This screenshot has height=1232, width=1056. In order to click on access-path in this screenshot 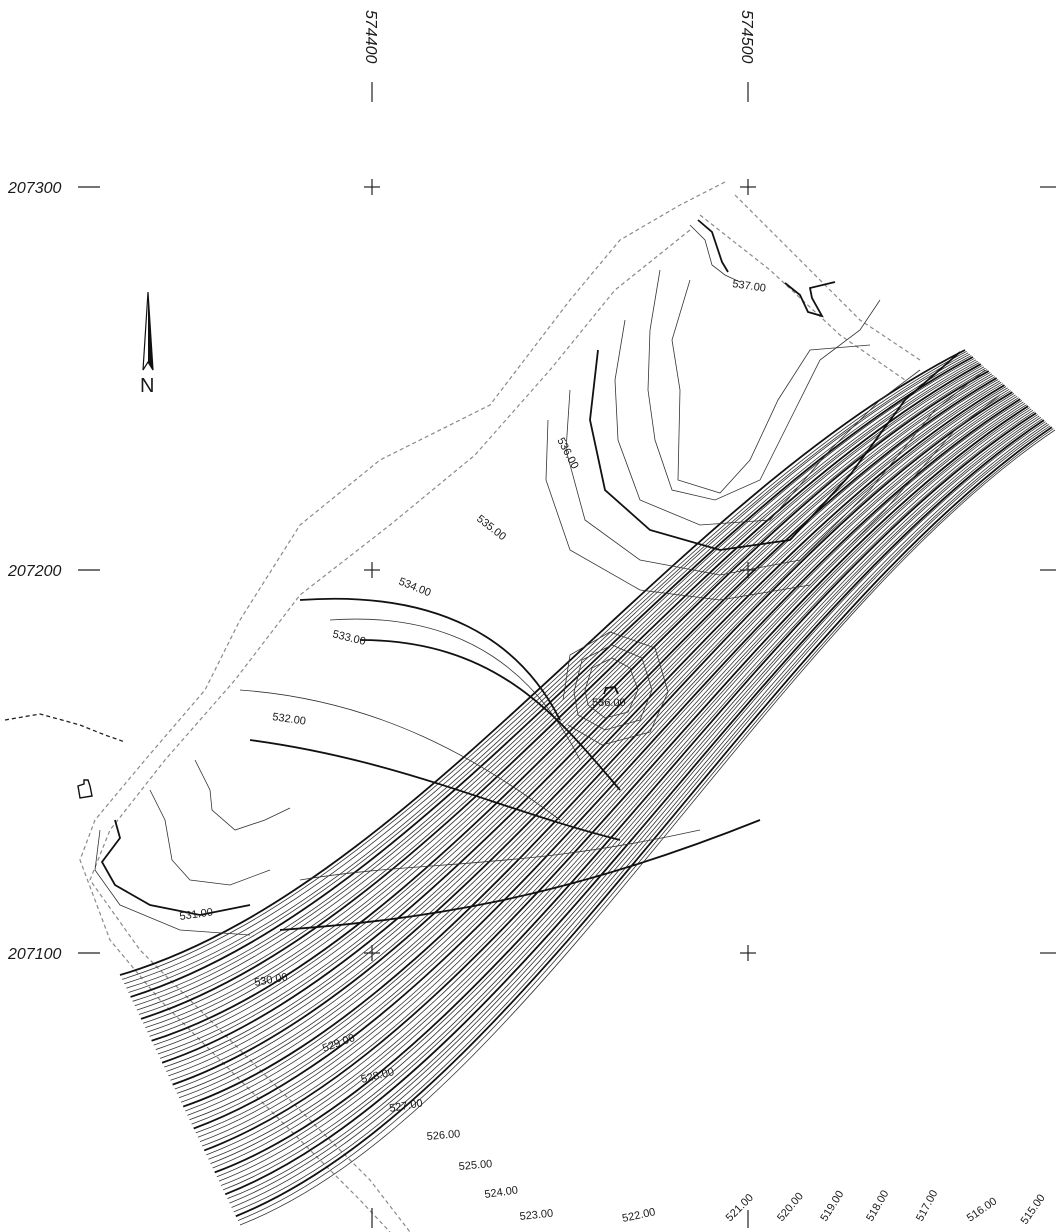, I will do `click(65, 728)`.